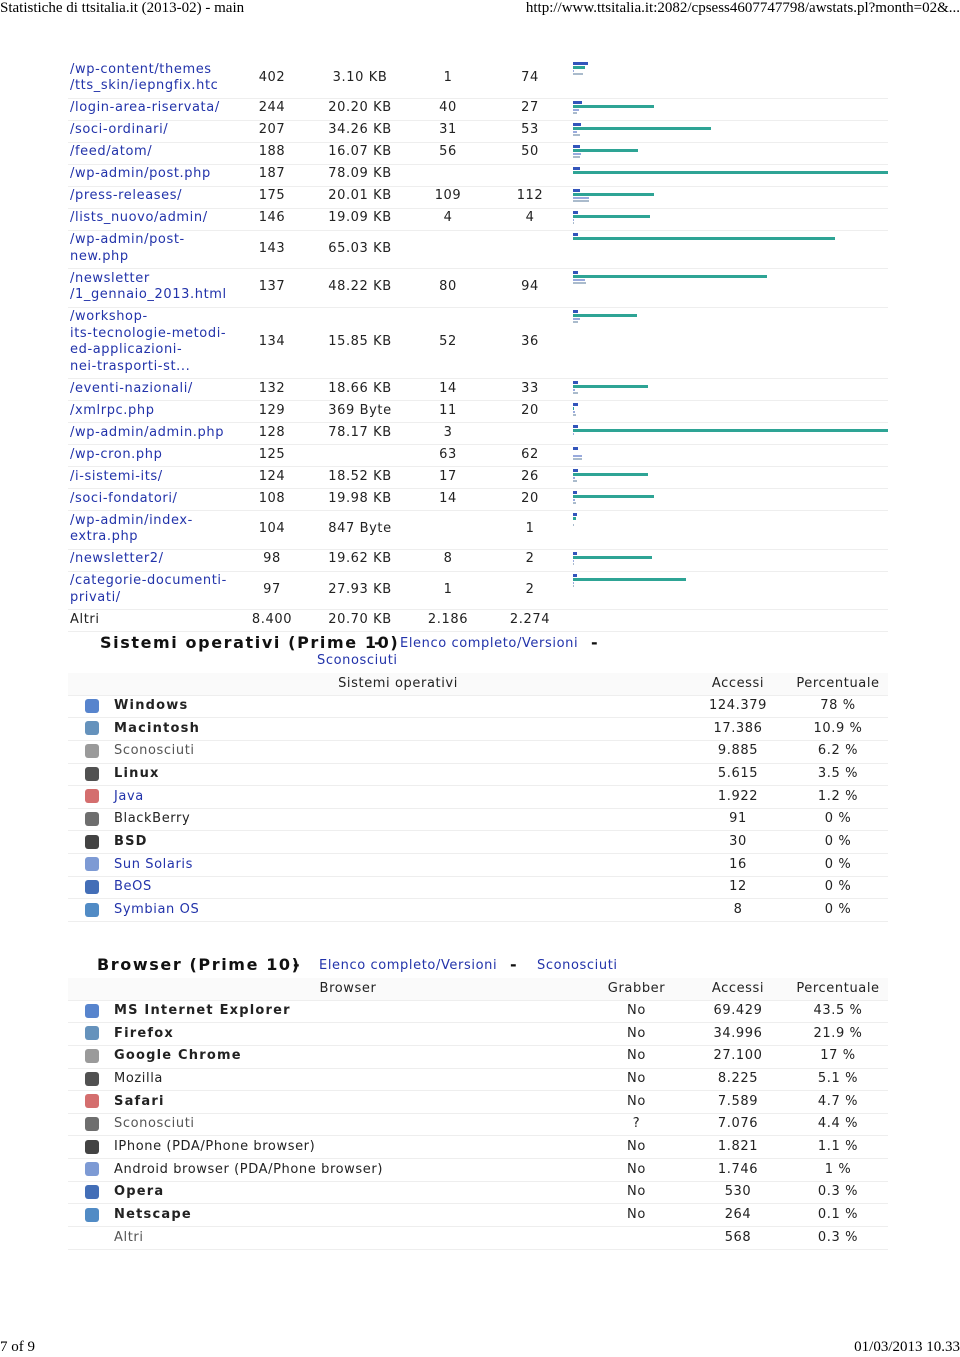  I want to click on page-url: /wp-cron.php, so click(116, 454).